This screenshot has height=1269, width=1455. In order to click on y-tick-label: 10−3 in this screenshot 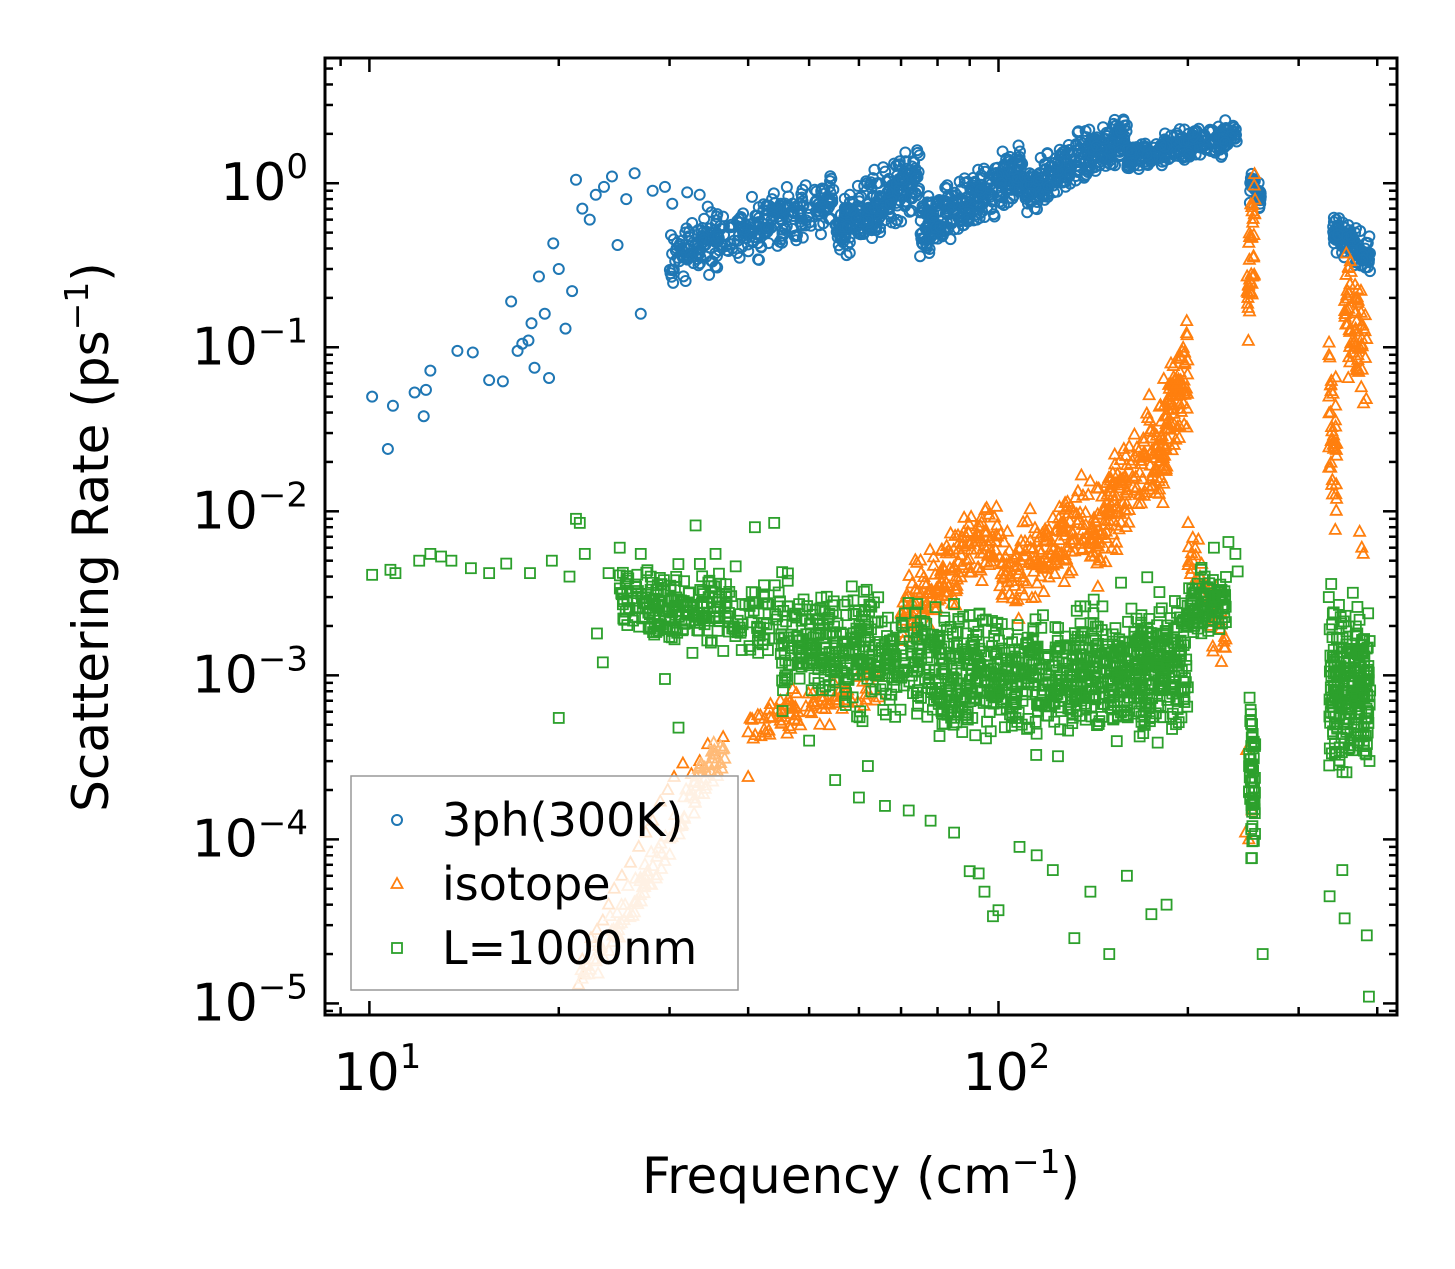, I will do `click(250, 672)`.